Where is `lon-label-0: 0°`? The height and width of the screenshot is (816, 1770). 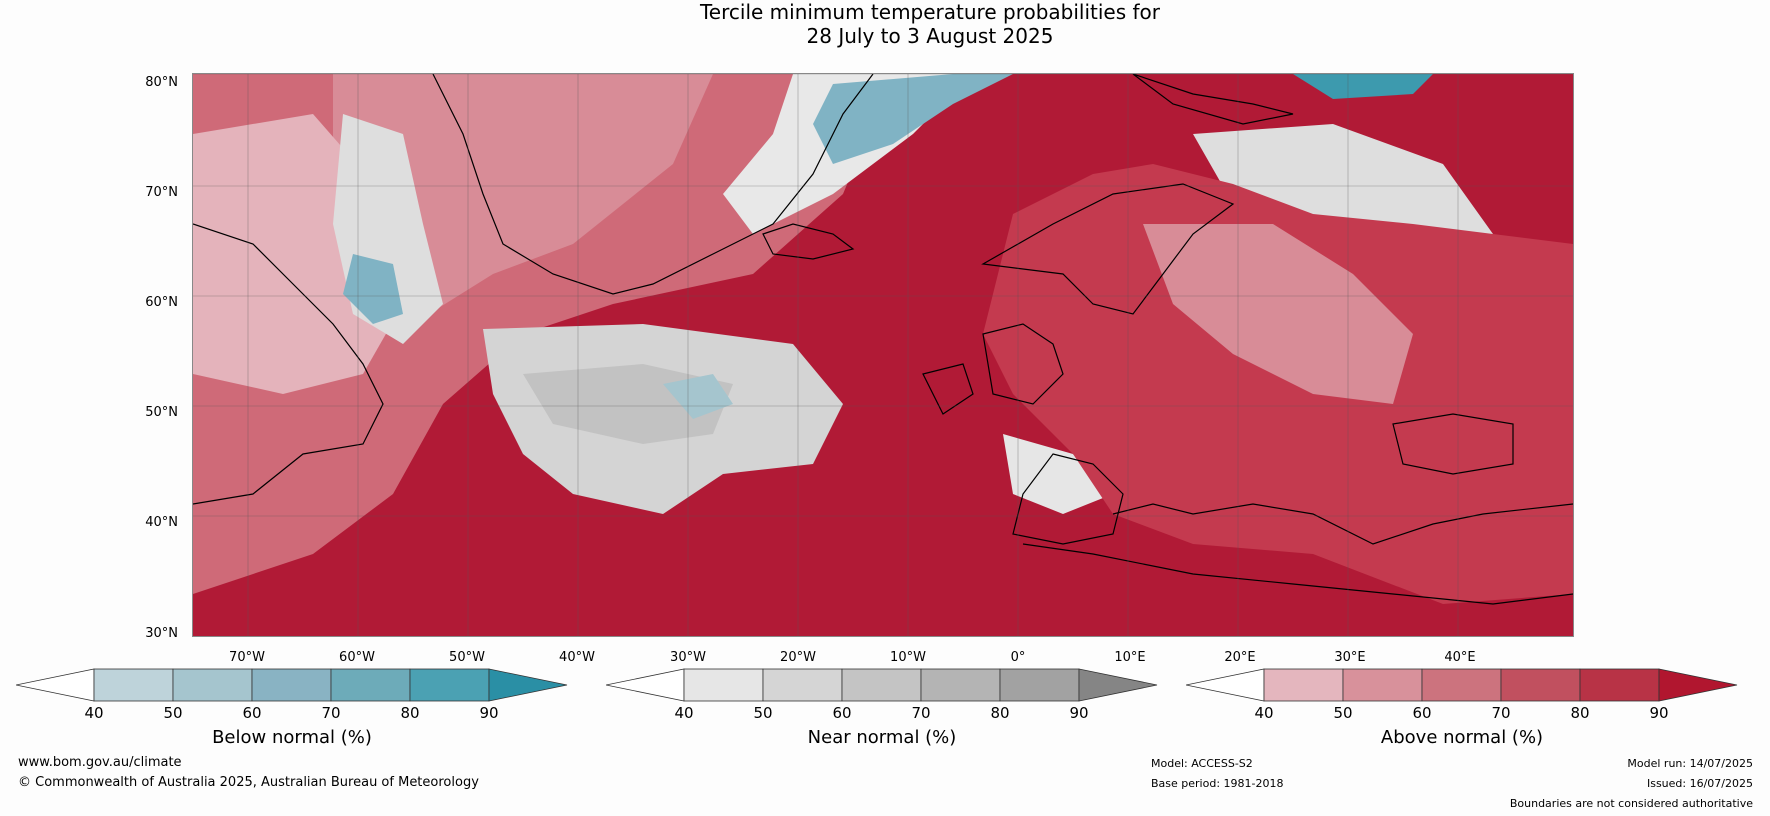 lon-label-0: 0° is located at coordinates (1018, 657).